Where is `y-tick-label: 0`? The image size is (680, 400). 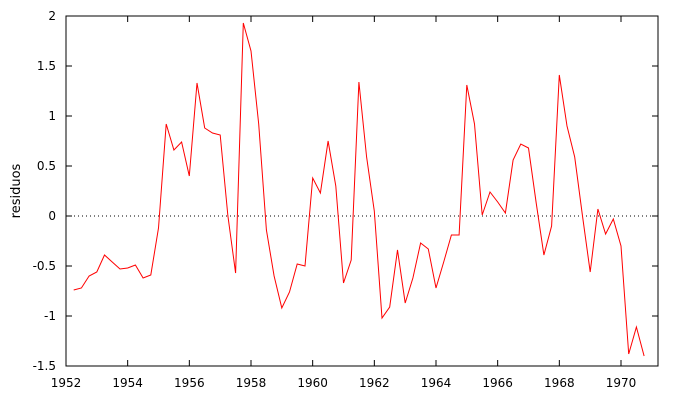
y-tick-label: 0 is located at coordinates (52, 216).